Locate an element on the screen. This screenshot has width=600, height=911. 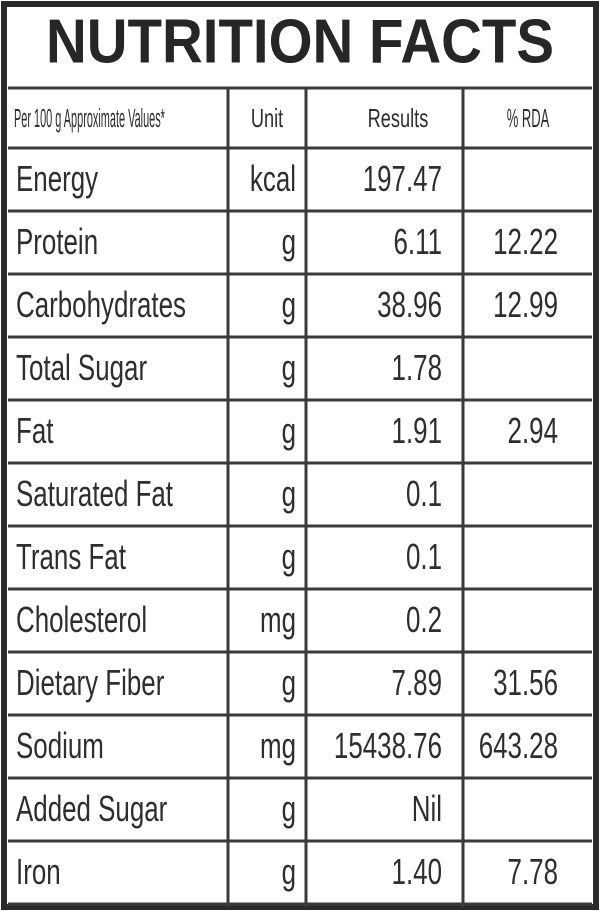
rda: 12.99 is located at coordinates (525, 305).